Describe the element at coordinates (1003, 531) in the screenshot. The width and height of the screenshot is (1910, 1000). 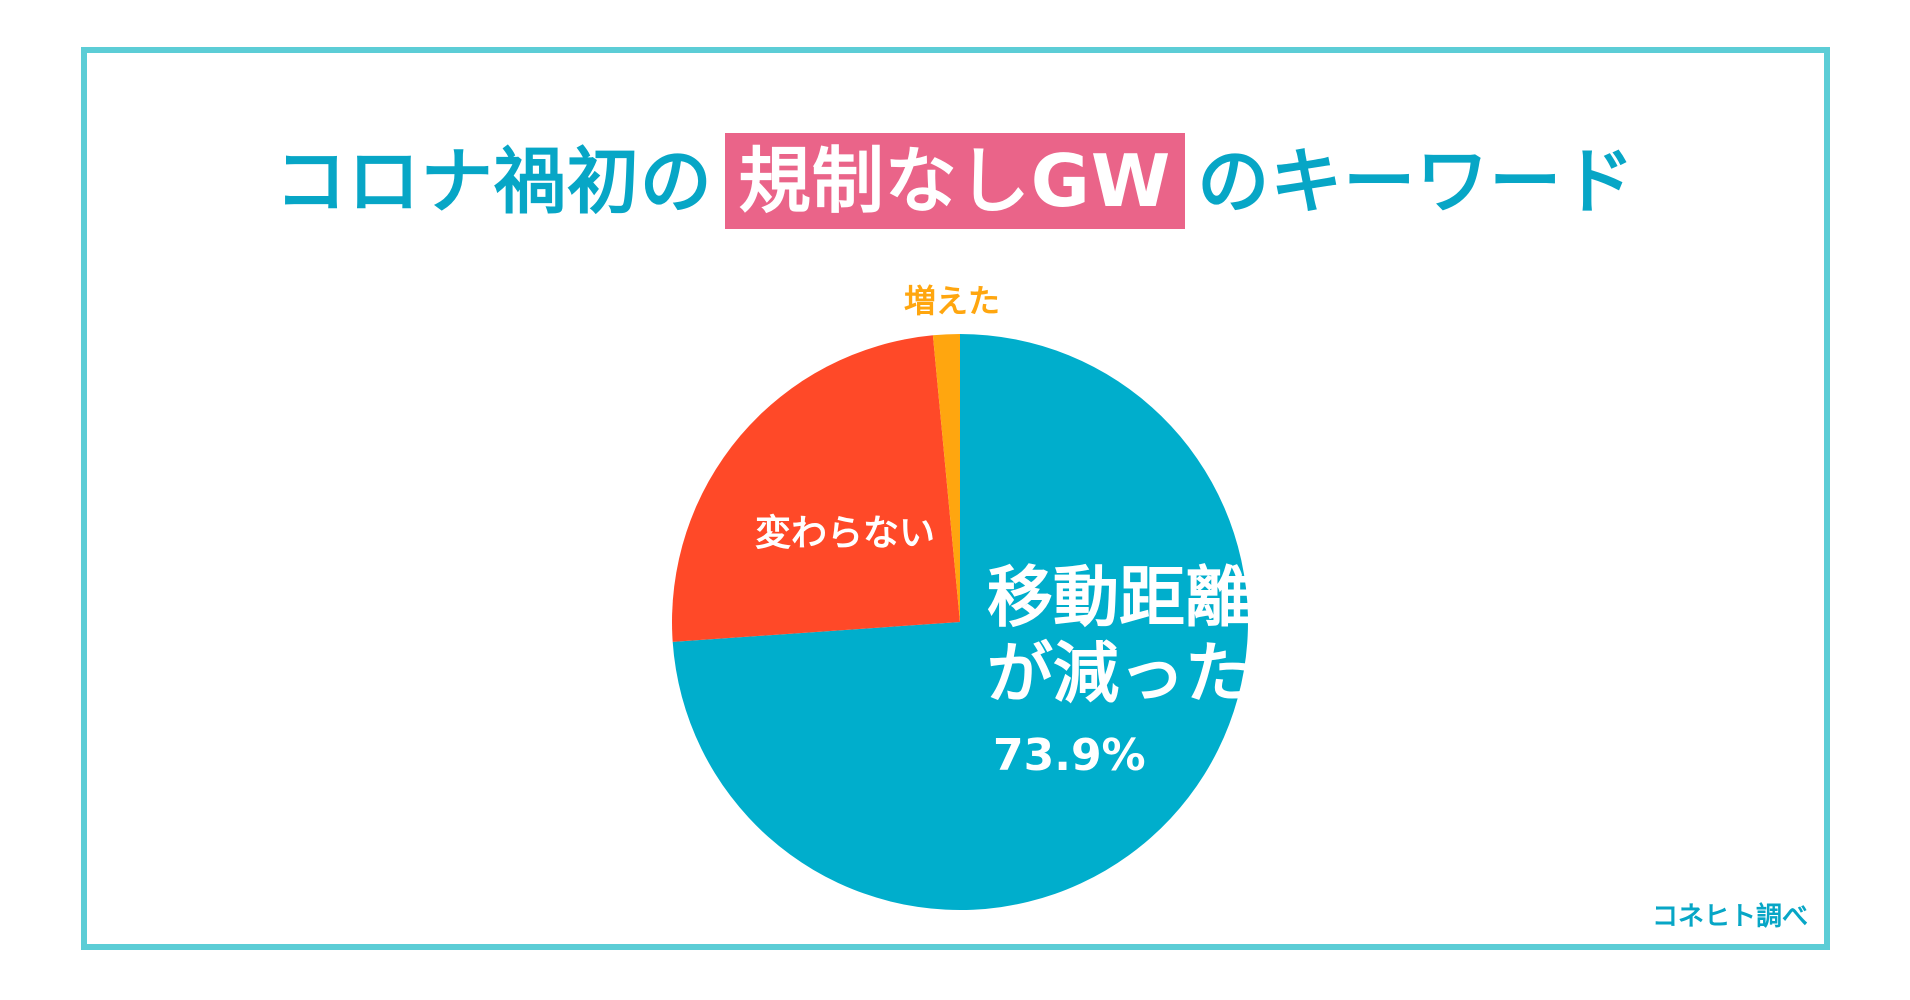
I see `pie-labels: 移動距離 が減った 73.9% 変わらない 増えた` at that location.